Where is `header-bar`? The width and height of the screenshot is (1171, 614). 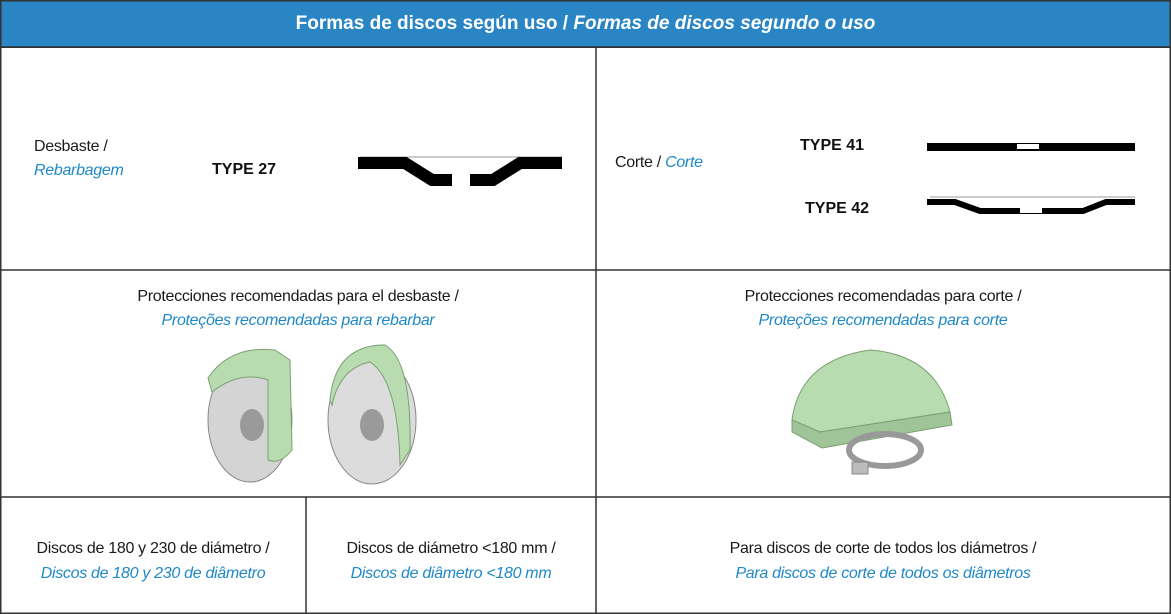 header-bar is located at coordinates (585, 24).